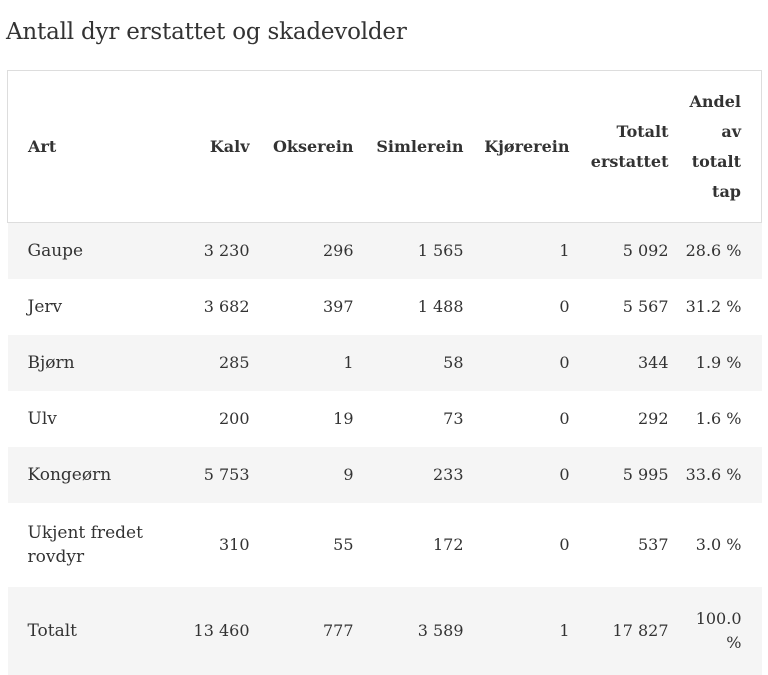  Describe the element at coordinates (85, 544) in the screenshot. I see `cell-art: Ukjent fredet rovdyr` at that location.